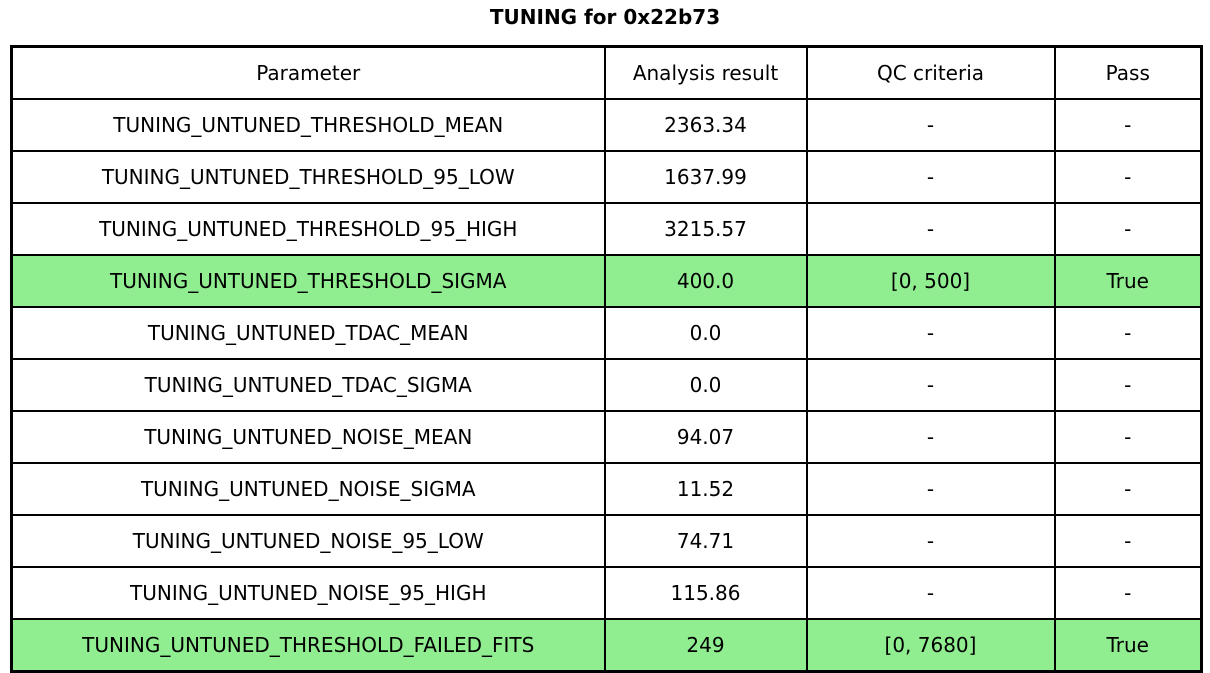  I want to click on cell-analysis-result: 249, so click(705, 645).